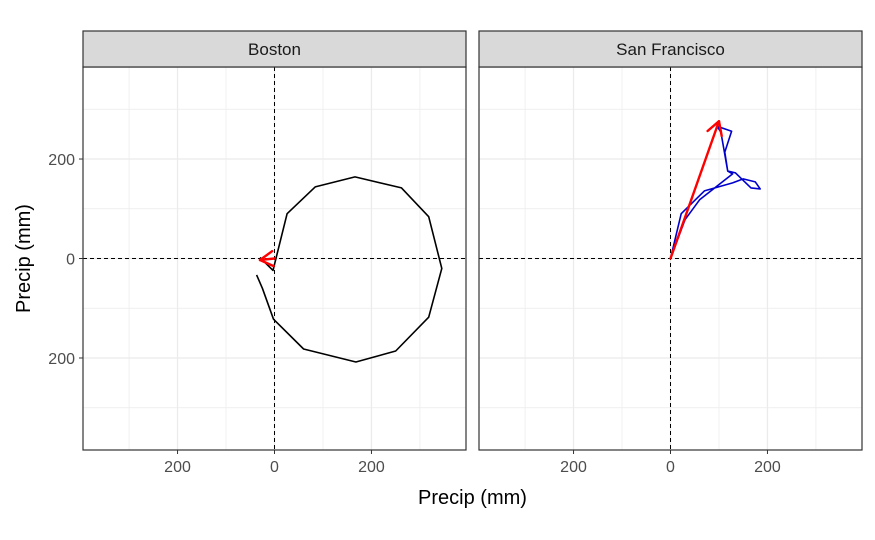 Image resolution: width=875 pixels, height=540 pixels. What do you see at coordinates (695, 190) in the screenshot?
I see `resultant-arrow-shaft` at bounding box center [695, 190].